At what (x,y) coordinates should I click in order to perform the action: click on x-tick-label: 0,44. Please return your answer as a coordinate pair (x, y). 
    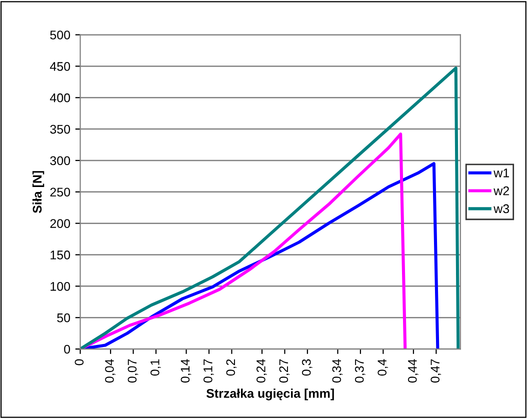
    Looking at the image, I should click on (413, 371).